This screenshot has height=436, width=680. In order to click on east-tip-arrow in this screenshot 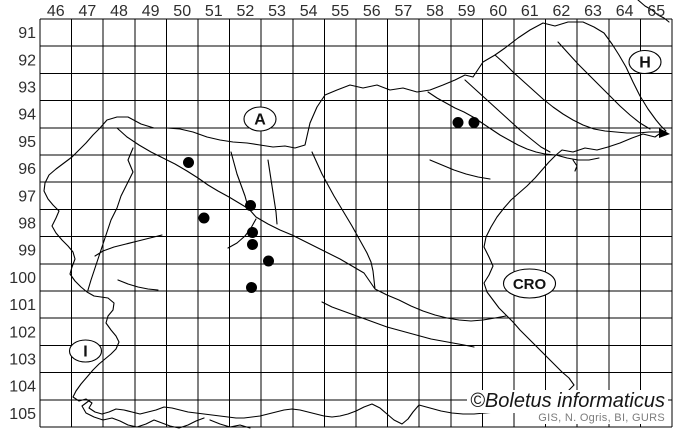, I will do `click(664, 133)`.